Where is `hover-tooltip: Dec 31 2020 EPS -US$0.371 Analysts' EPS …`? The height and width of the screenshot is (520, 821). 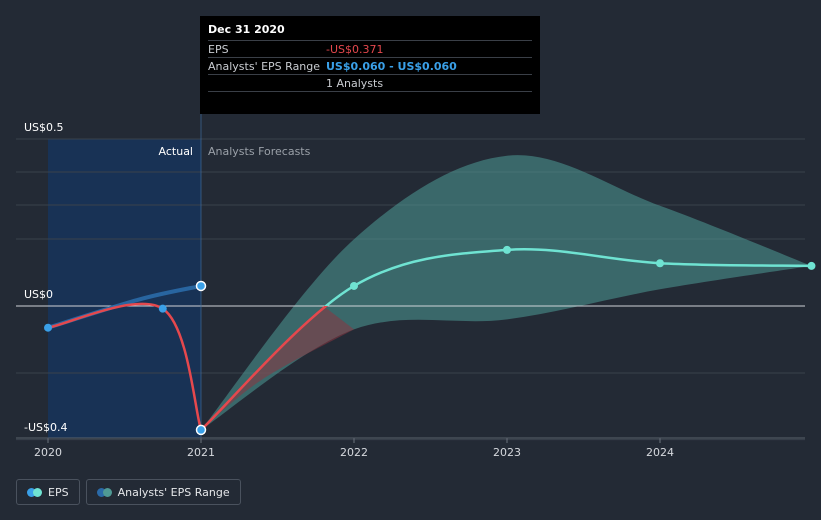 hover-tooltip: Dec 31 2020 EPS -US$0.371 Analysts' EPS … is located at coordinates (370, 65).